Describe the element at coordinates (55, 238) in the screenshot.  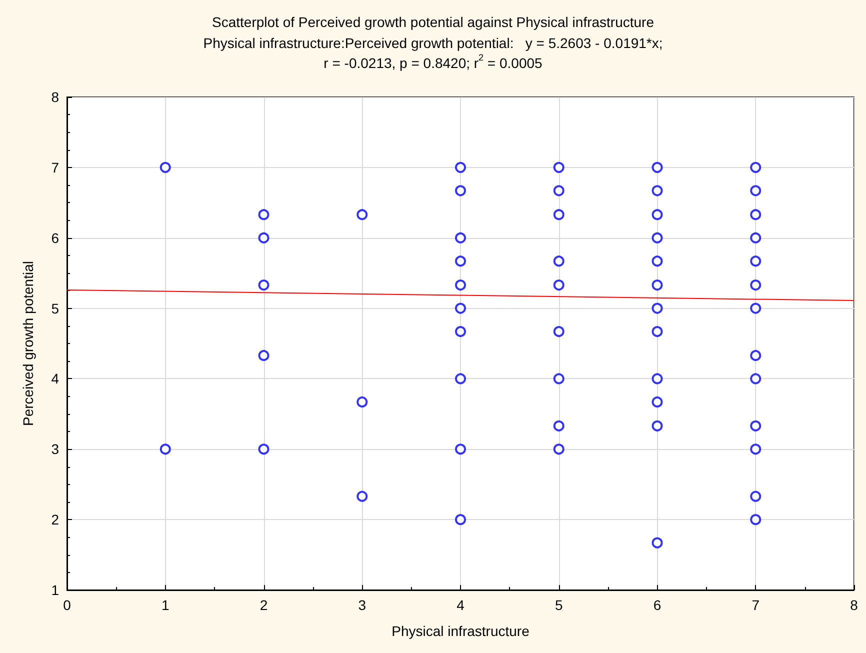
I see `y-tick-label: 6` at that location.